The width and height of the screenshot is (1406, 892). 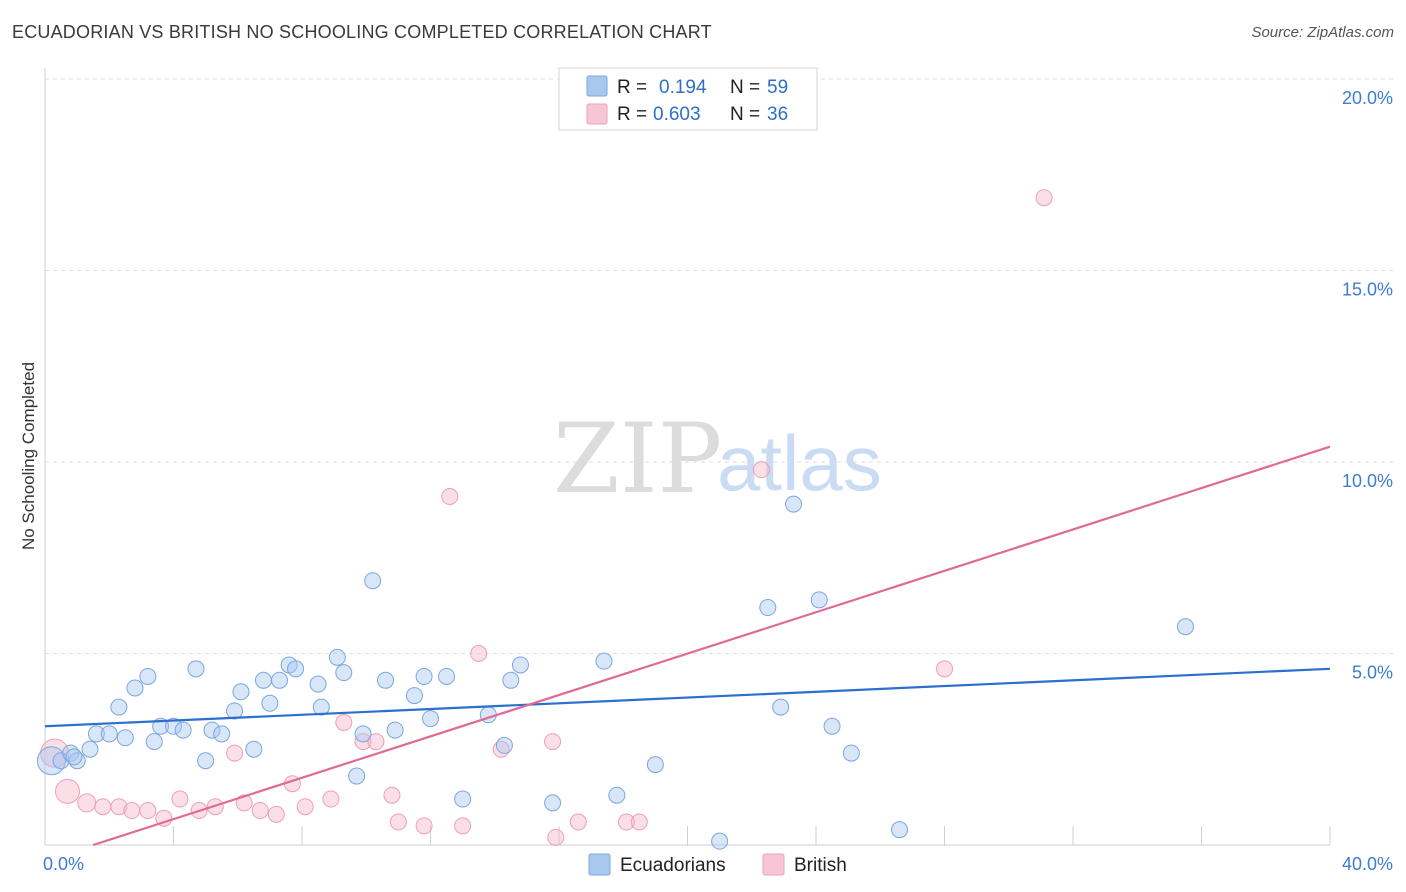 What do you see at coordinates (599, 864) in the screenshot?
I see `bottom-legend-swatch-ecuadorians` at bounding box center [599, 864].